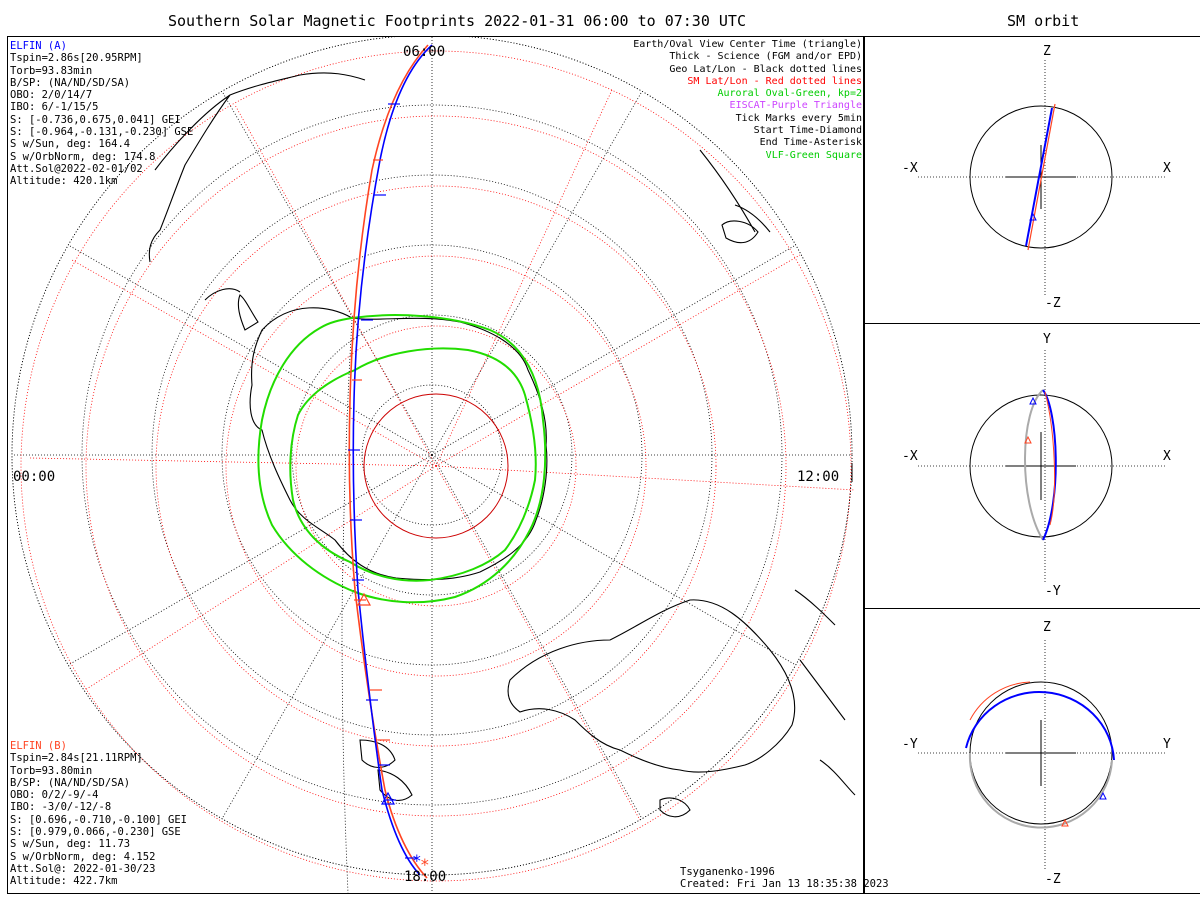  I want to click on elfin-b-track, so click(388, 461).